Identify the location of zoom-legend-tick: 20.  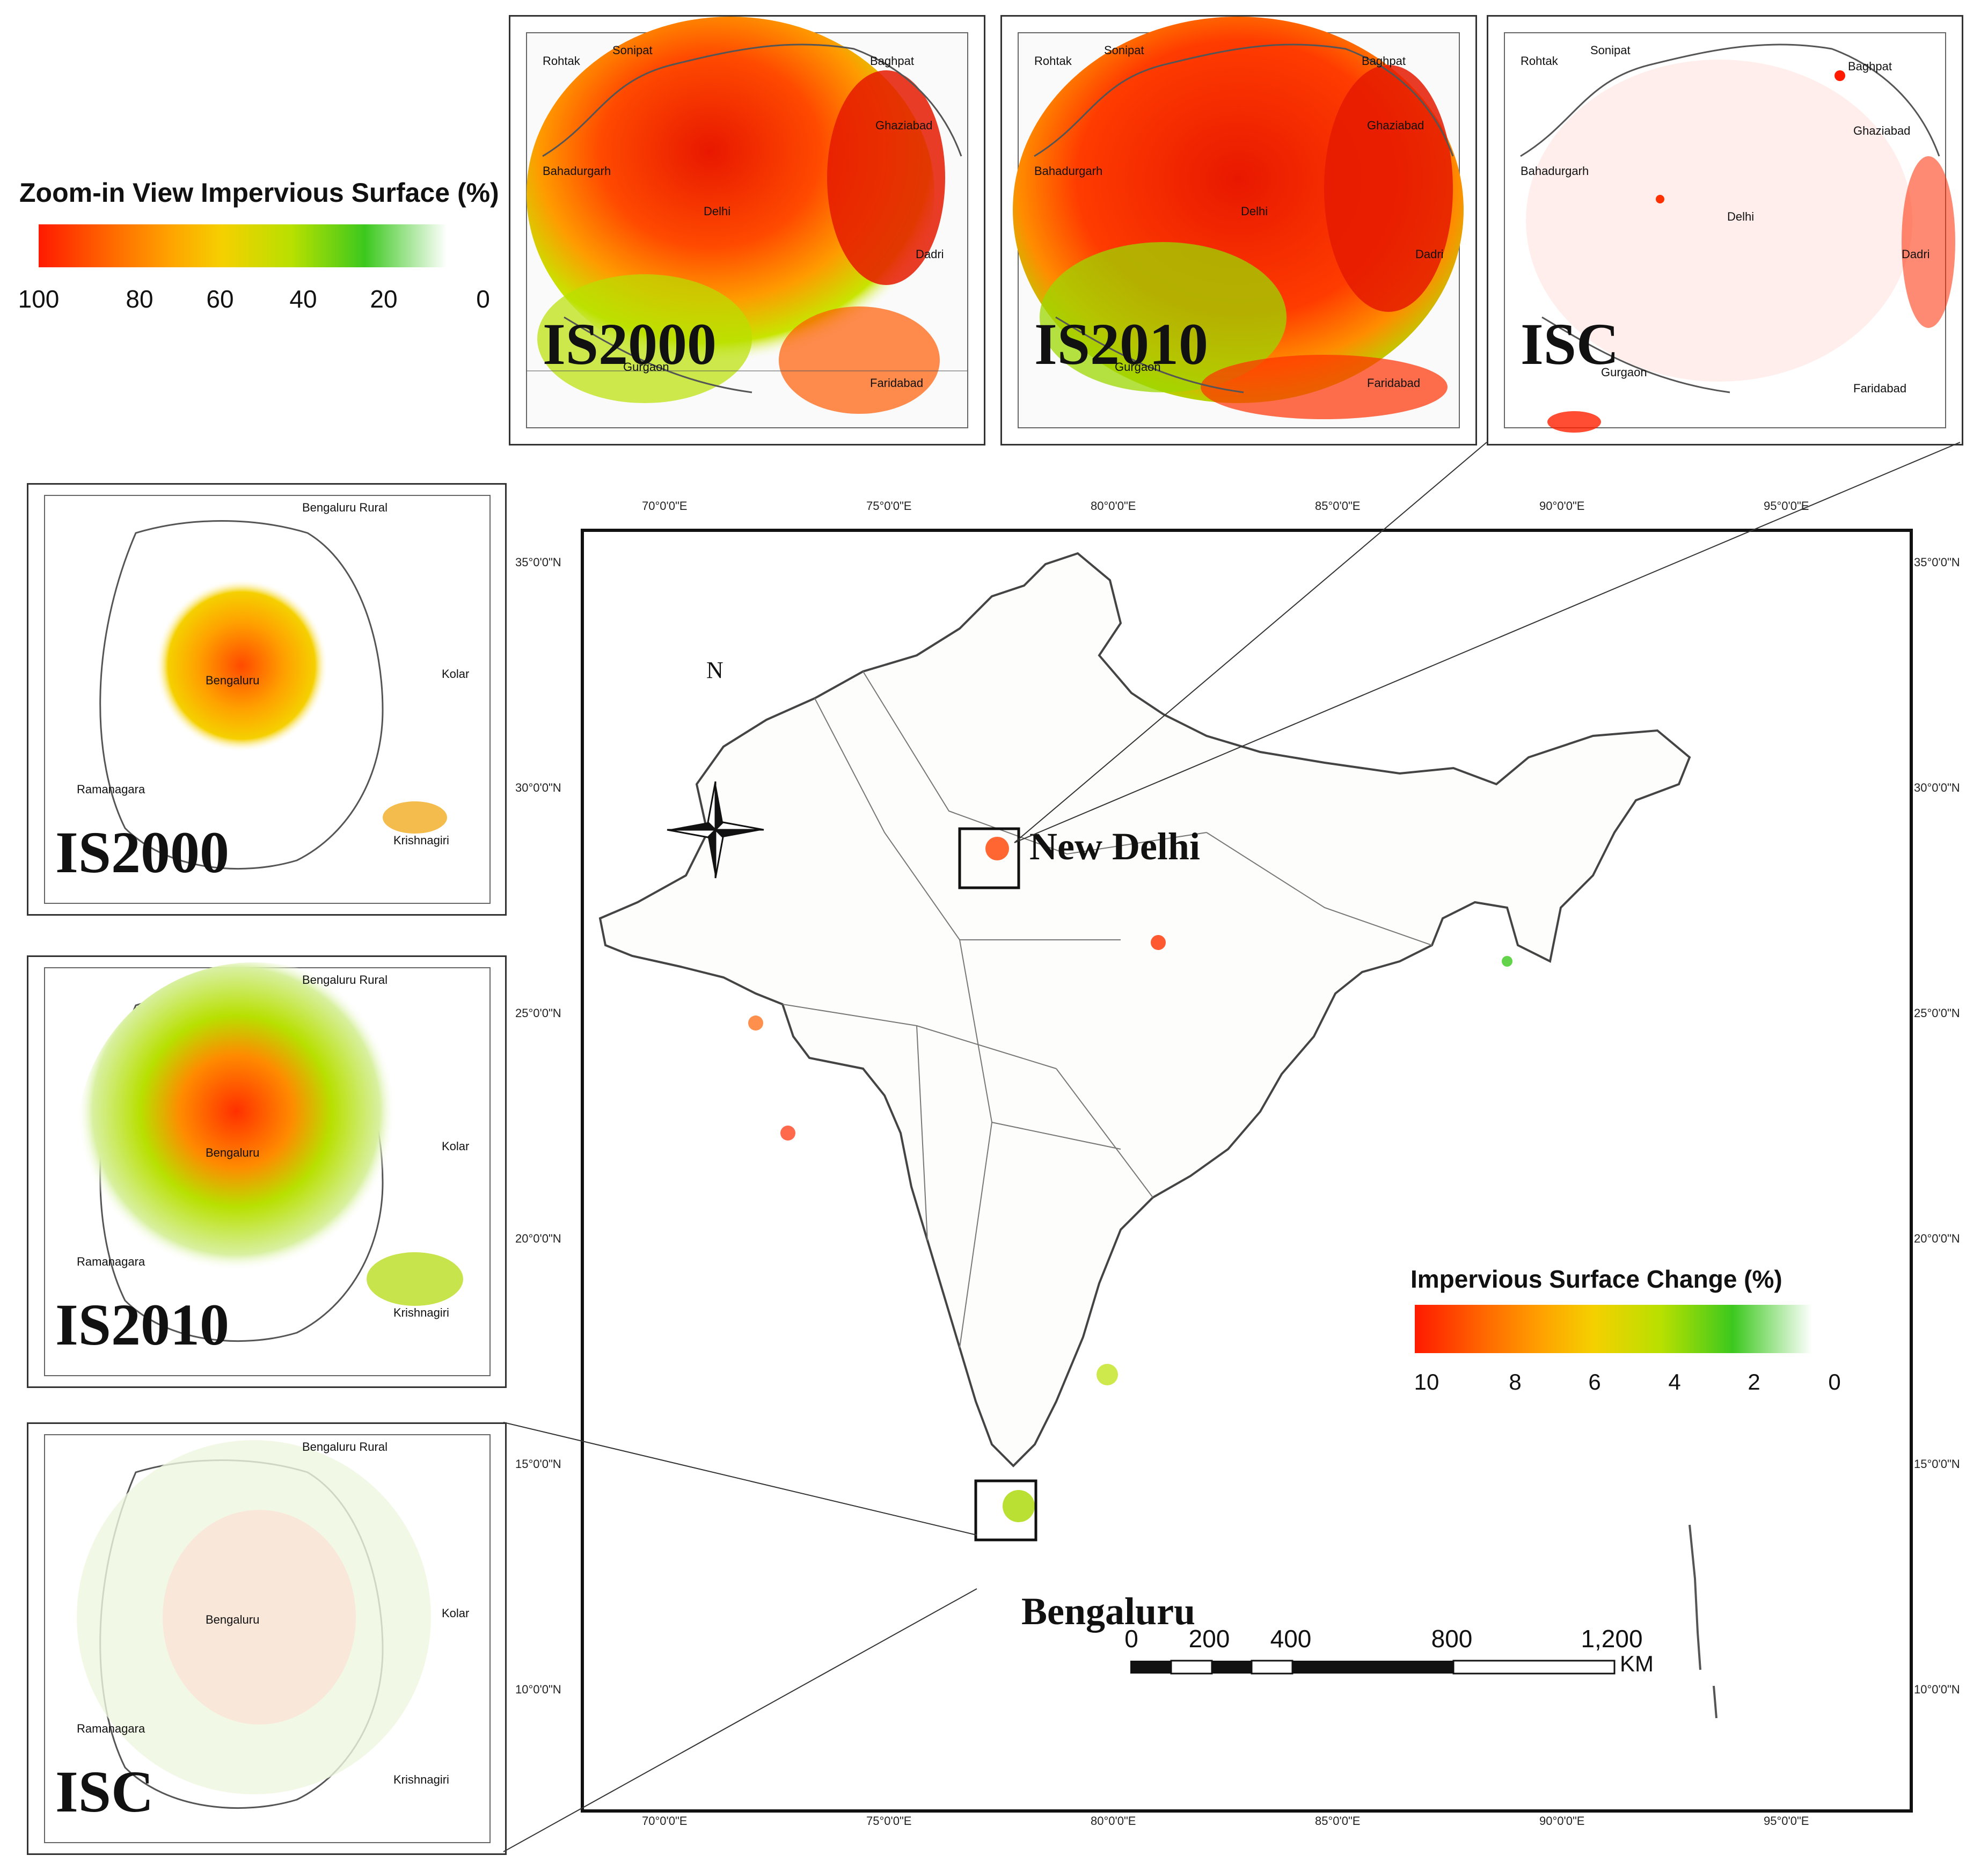
(384, 299).